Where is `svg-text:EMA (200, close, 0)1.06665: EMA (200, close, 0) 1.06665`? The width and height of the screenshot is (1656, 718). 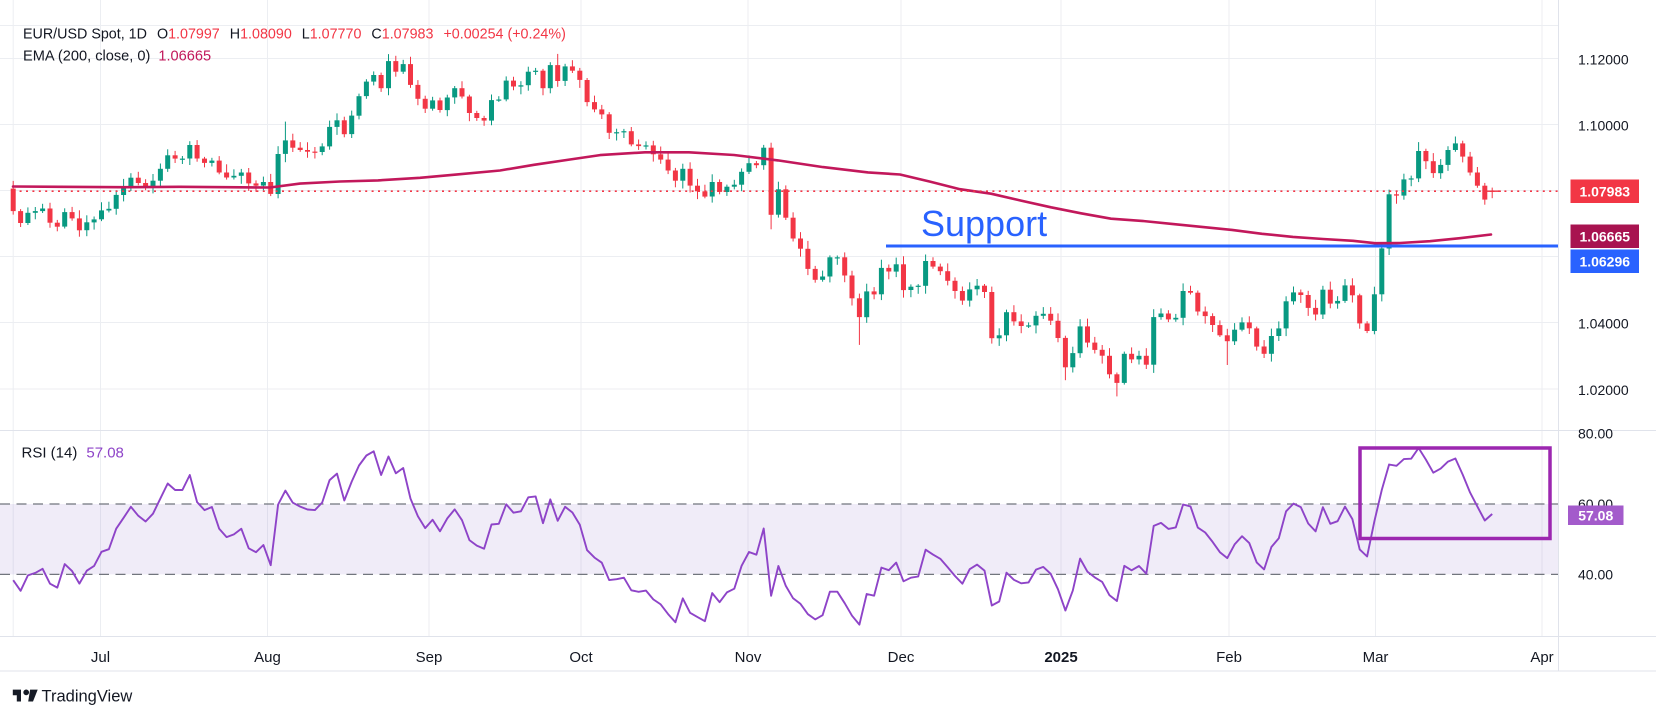
svg-text:EMA (200, close, 0)1.06665: EMA (200, close, 0) 1.06665 is located at coordinates (117, 57).